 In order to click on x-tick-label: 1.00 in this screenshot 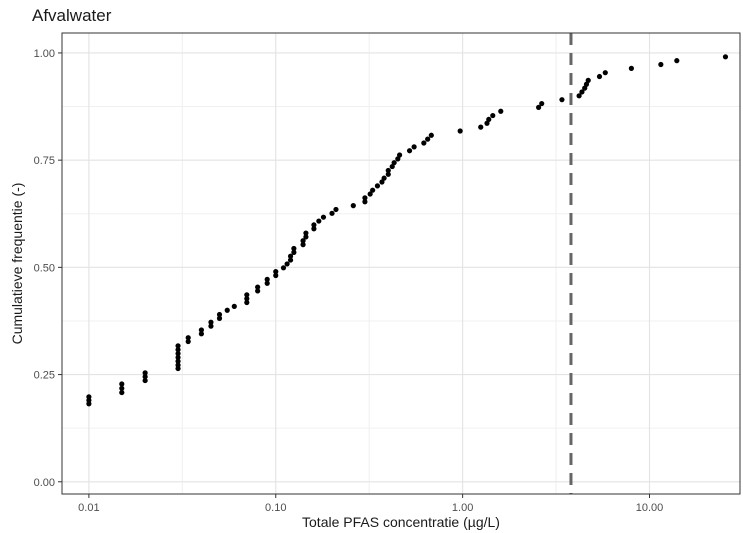, I will do `click(462, 508)`.